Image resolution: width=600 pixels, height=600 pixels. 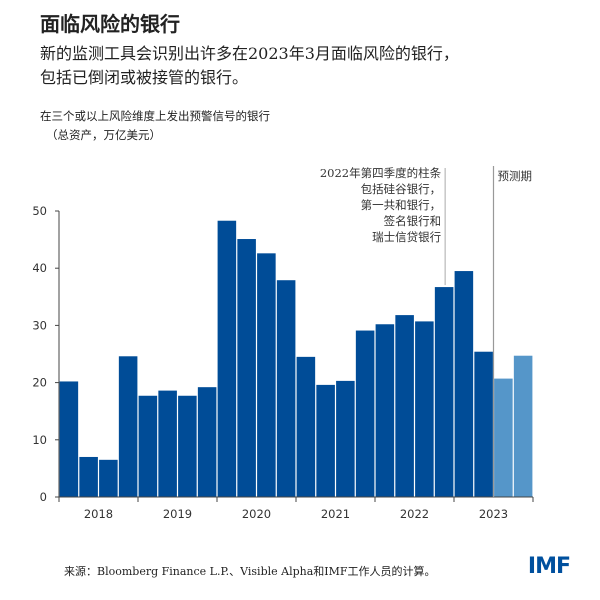 I want to click on annotation-text: 2022年第四季度的柱条, so click(x=381, y=173).